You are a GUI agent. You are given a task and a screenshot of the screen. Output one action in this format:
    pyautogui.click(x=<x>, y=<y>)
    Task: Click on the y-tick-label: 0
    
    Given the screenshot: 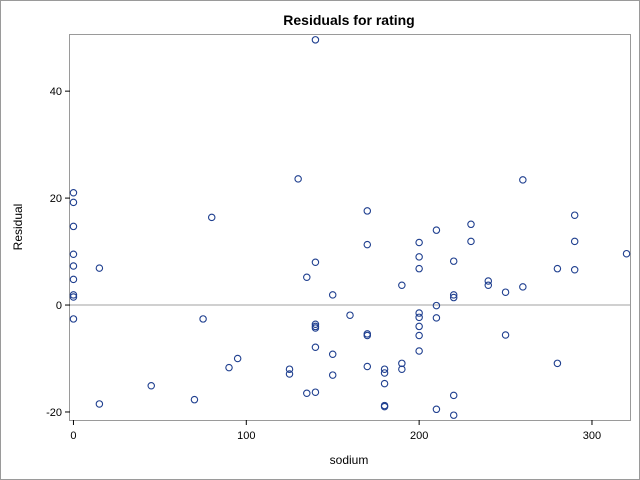 What is the action you would take?
    pyautogui.click(x=59, y=306)
    